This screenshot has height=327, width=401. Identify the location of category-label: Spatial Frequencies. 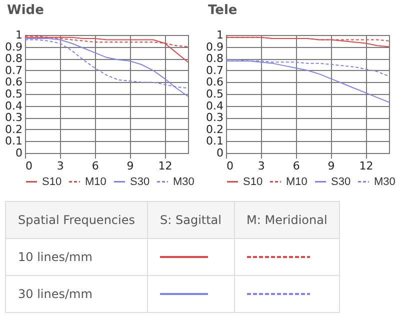
(77, 220).